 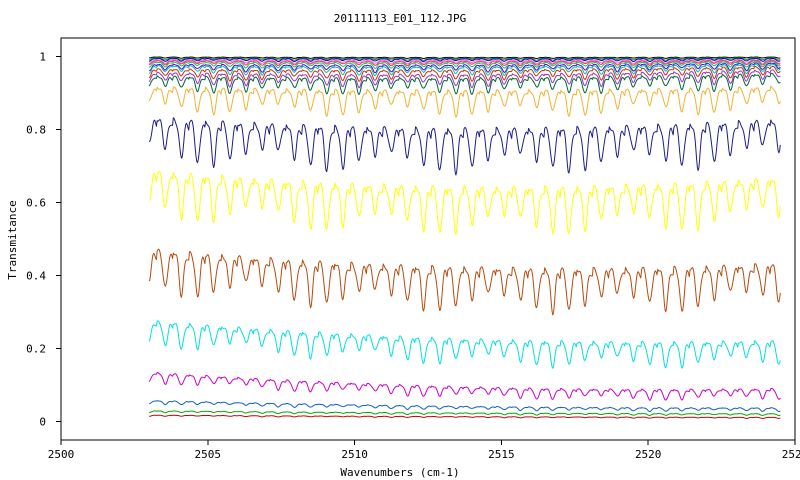 What do you see at coordinates (424, 450) in the screenshot?
I see `x-axis-ticks: 2500 2505 2510 2515 2520 2525` at bounding box center [424, 450].